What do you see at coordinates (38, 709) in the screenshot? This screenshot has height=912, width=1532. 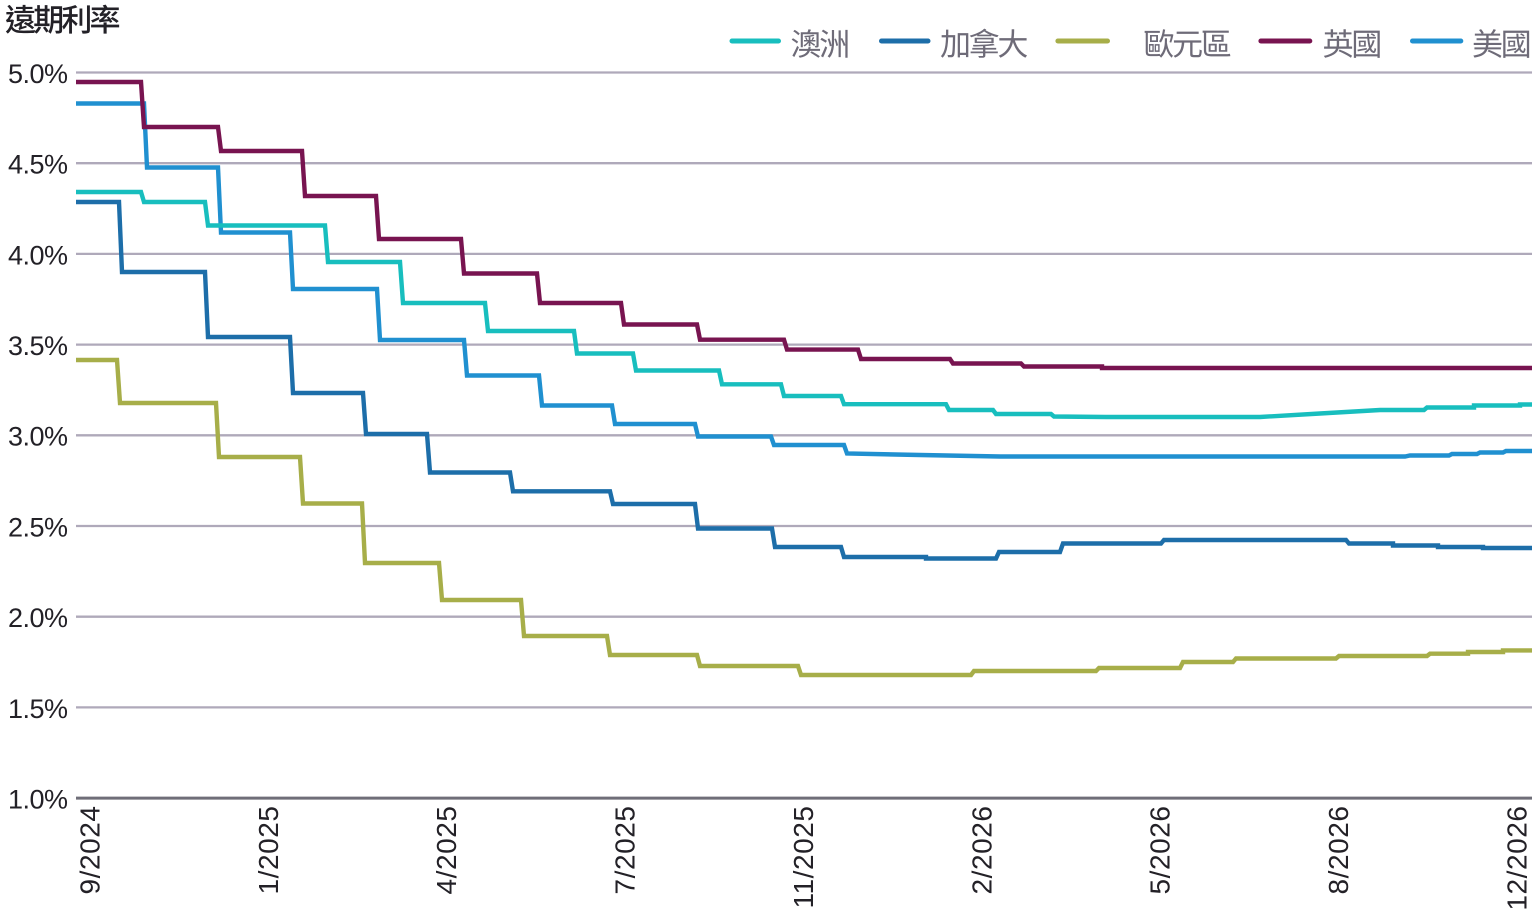 I see `svg-text: 1.5%` at bounding box center [38, 709].